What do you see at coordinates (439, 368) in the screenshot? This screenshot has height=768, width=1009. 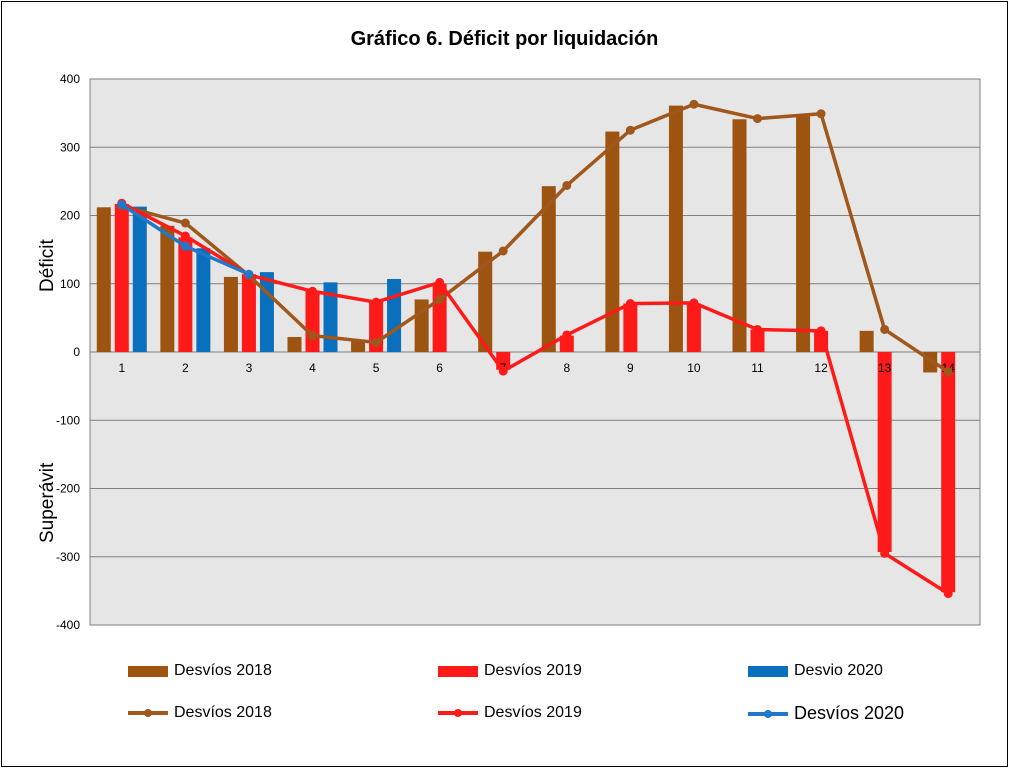 I see `x-tick-label: 6` at bounding box center [439, 368].